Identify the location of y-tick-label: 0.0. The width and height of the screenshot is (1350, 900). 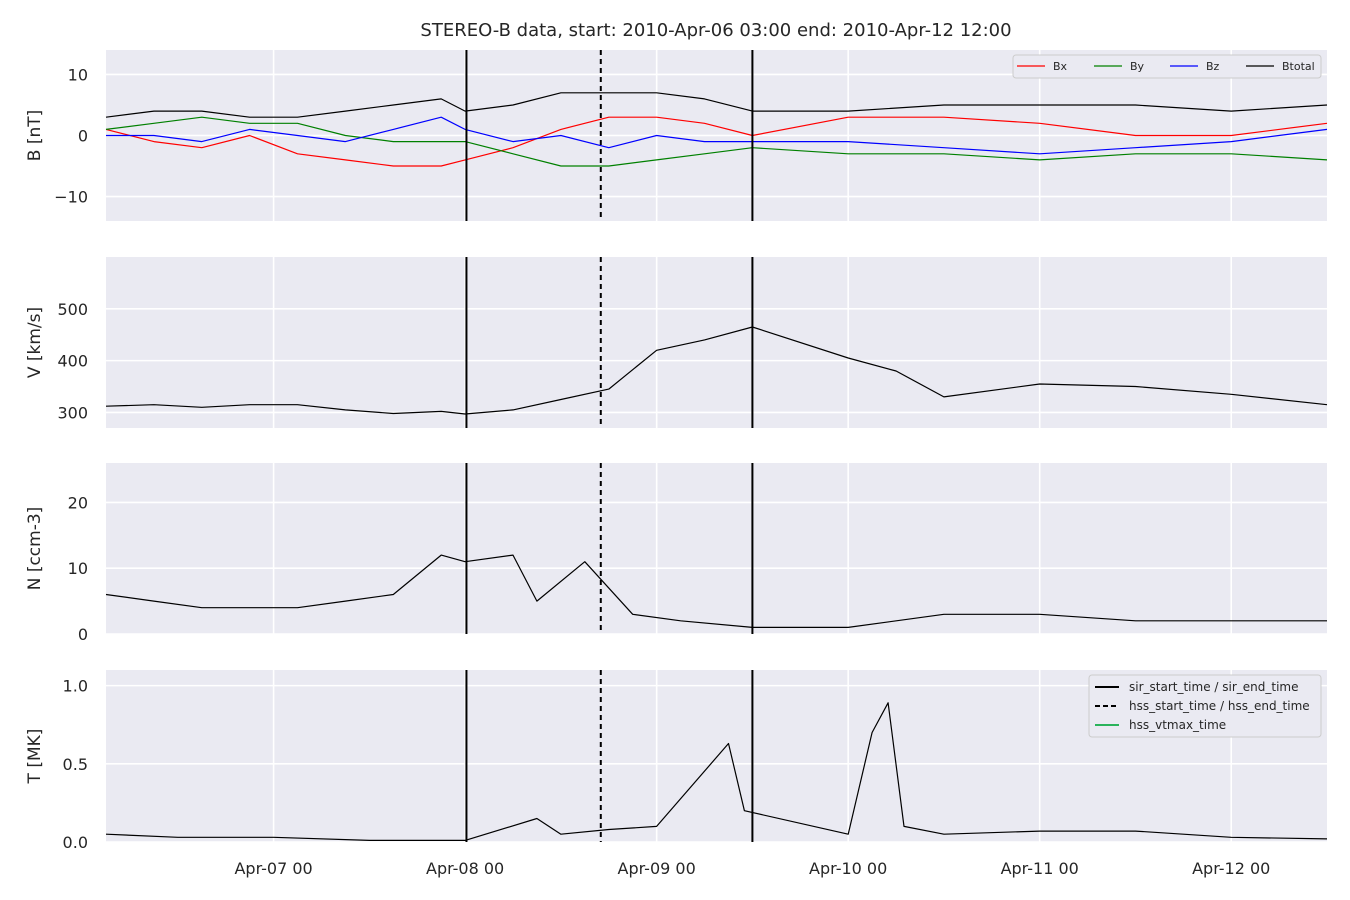
(75, 842).